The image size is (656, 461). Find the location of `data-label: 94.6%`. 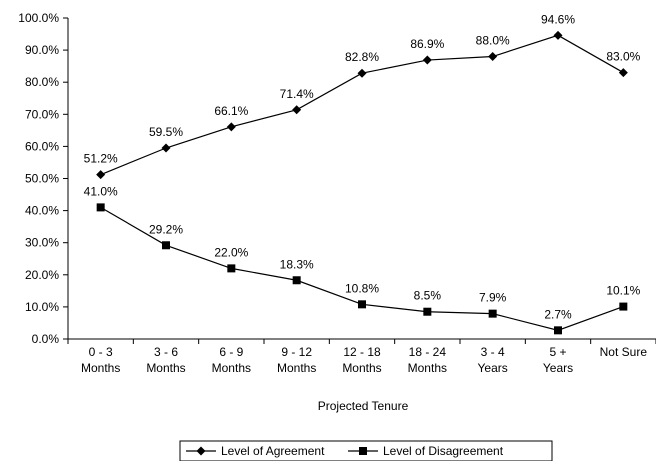

data-label: 94.6% is located at coordinates (558, 19).